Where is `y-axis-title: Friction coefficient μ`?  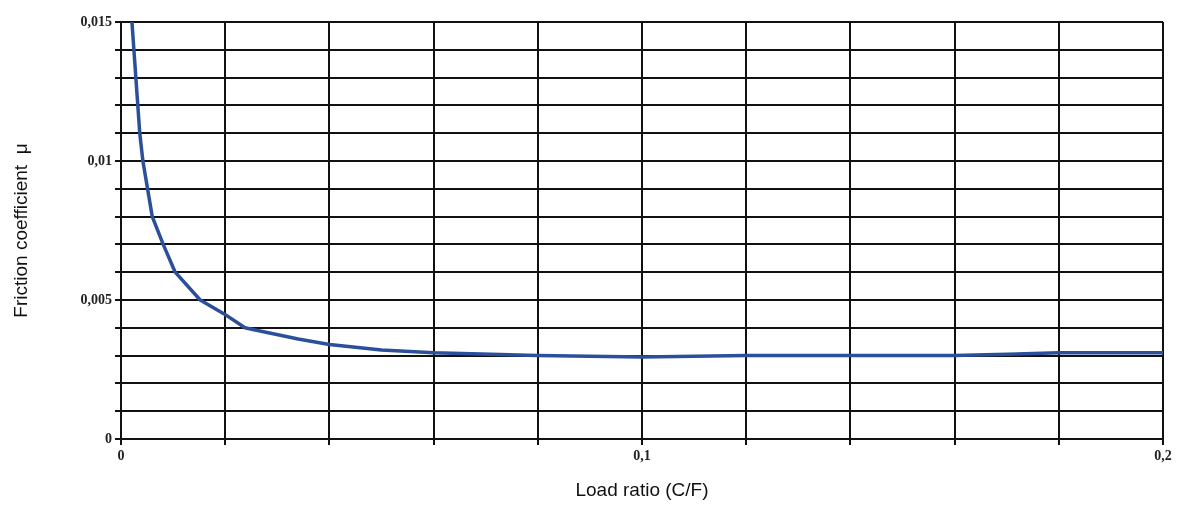 y-axis-title: Friction coefficient μ is located at coordinates (20, 230).